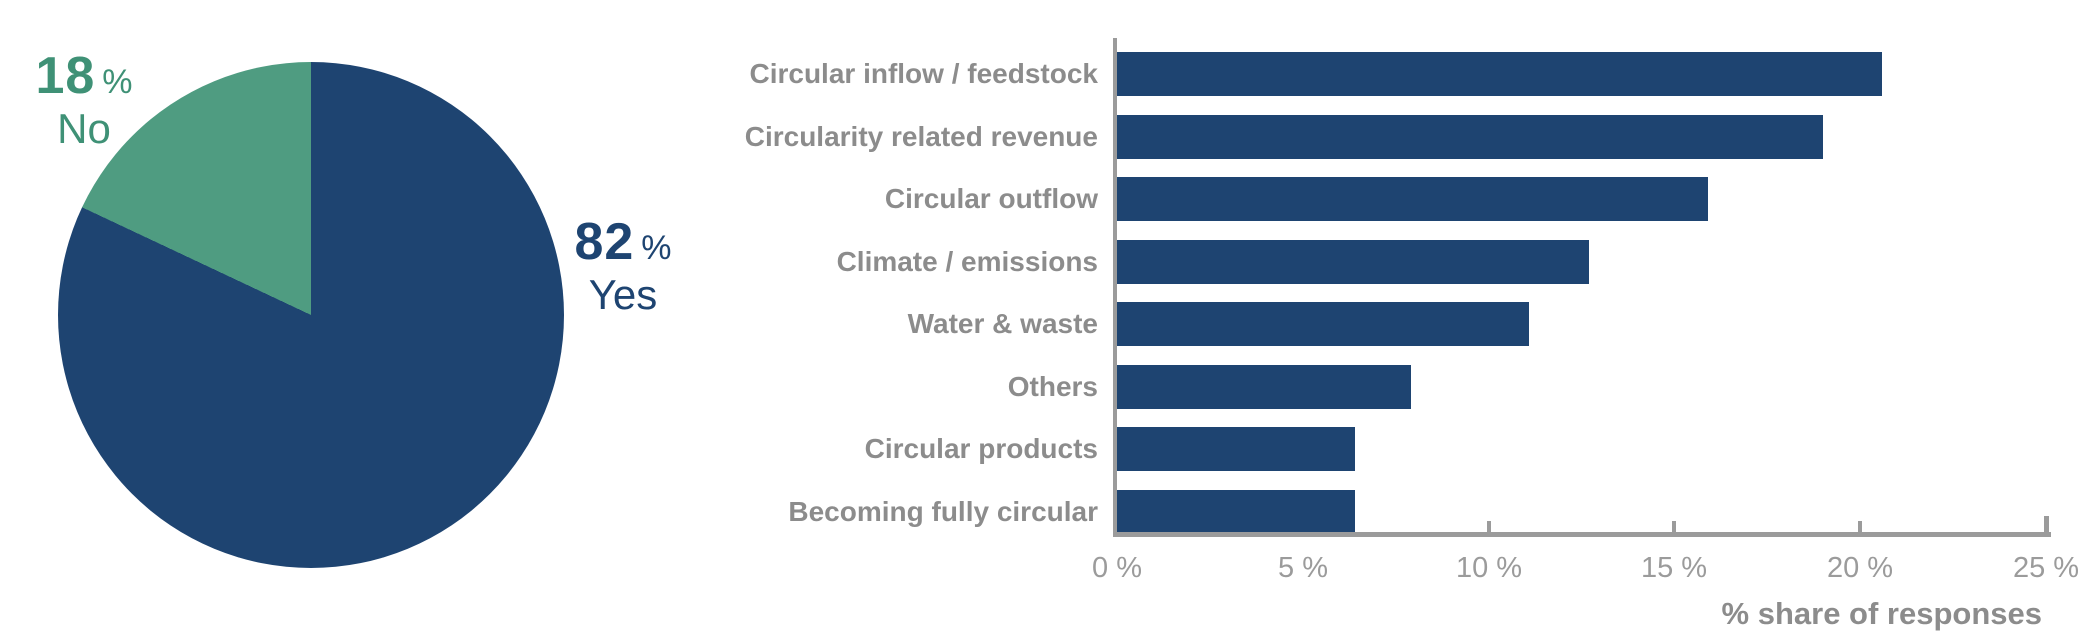 Image resolution: width=2092 pixels, height=642 pixels. What do you see at coordinates (623, 295) in the screenshot?
I see `pie-yes-label: Yes` at bounding box center [623, 295].